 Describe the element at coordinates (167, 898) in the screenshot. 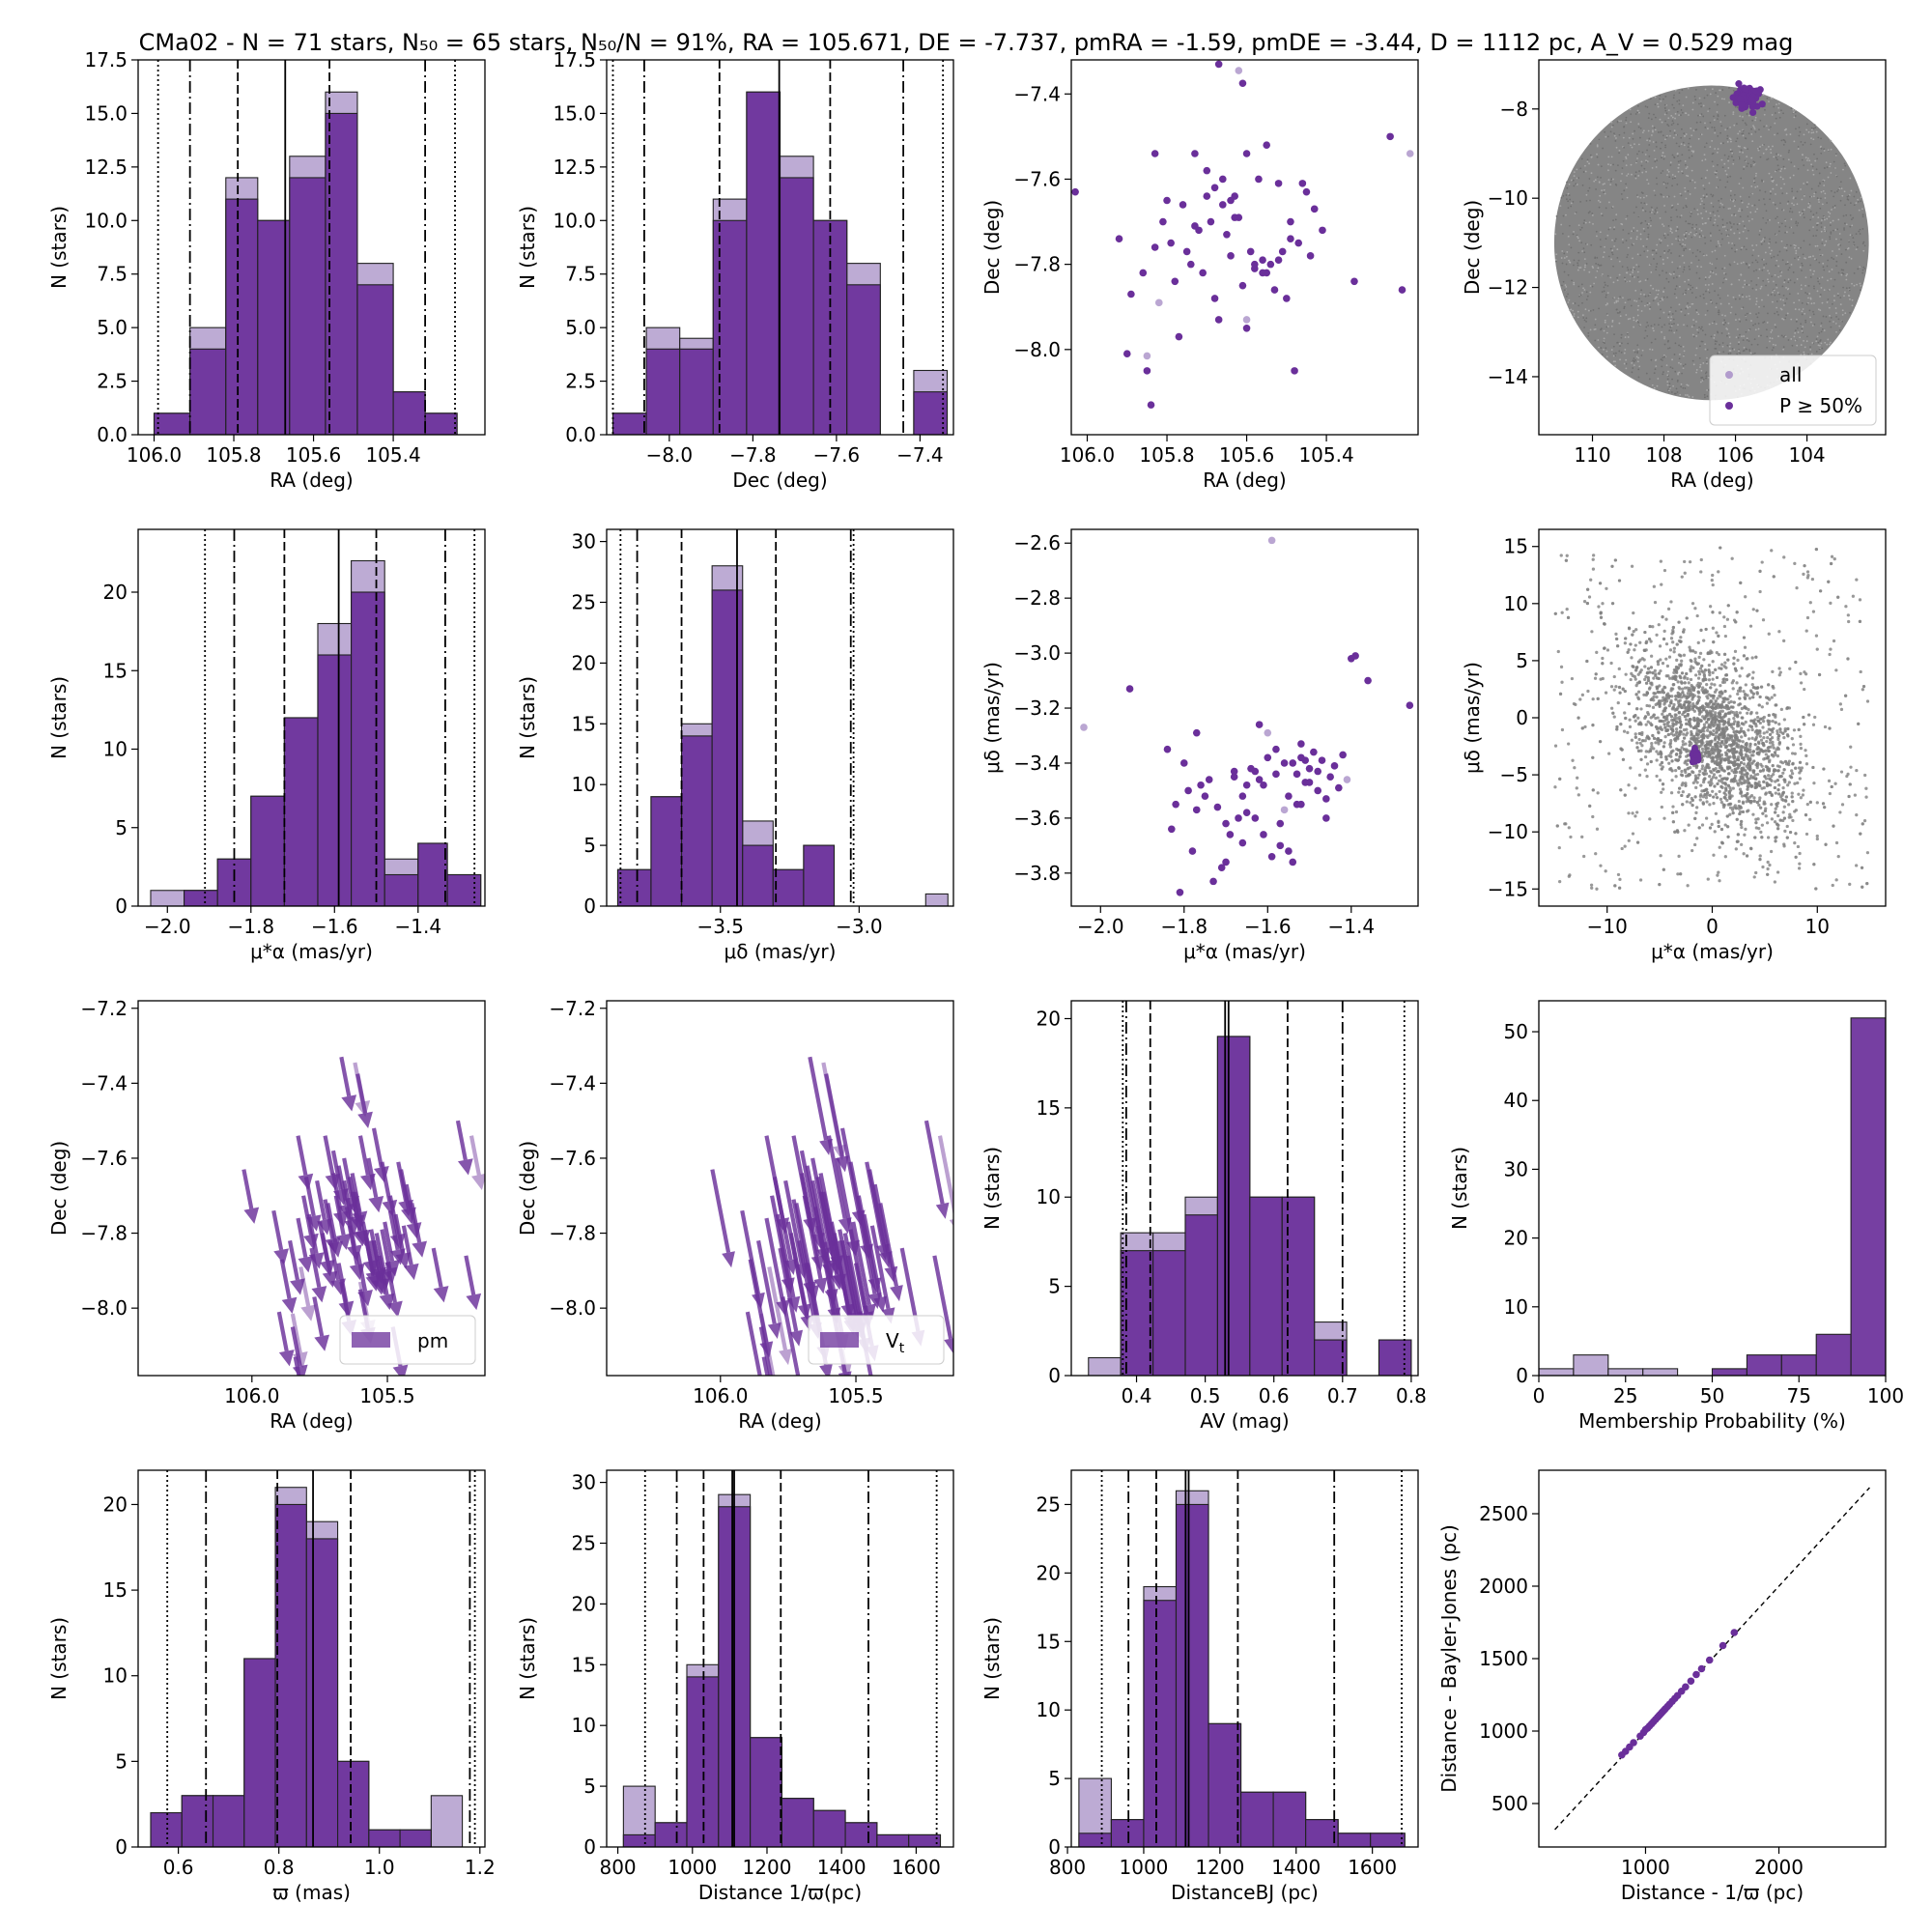

I see `pmra-hist-bar-all` at that location.